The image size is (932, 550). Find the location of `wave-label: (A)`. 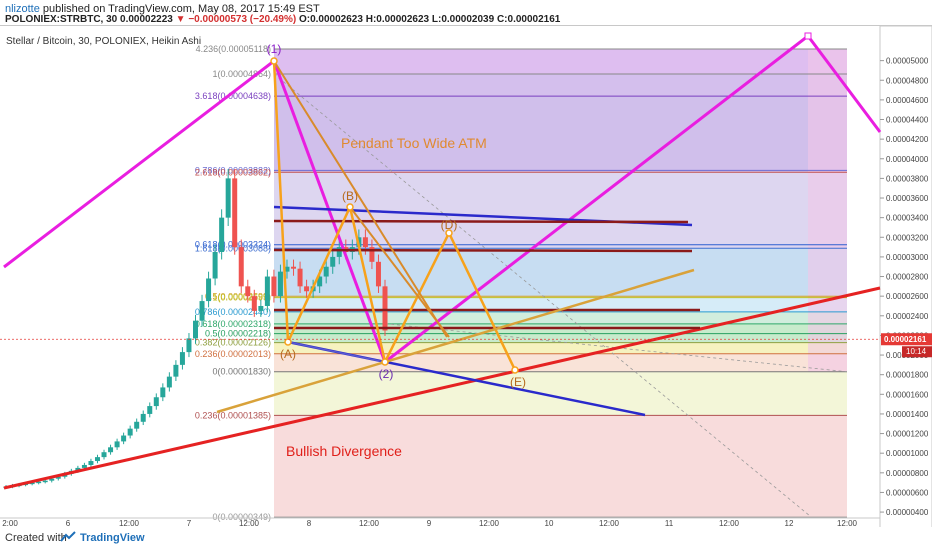

wave-label: (A) is located at coordinates (288, 354).